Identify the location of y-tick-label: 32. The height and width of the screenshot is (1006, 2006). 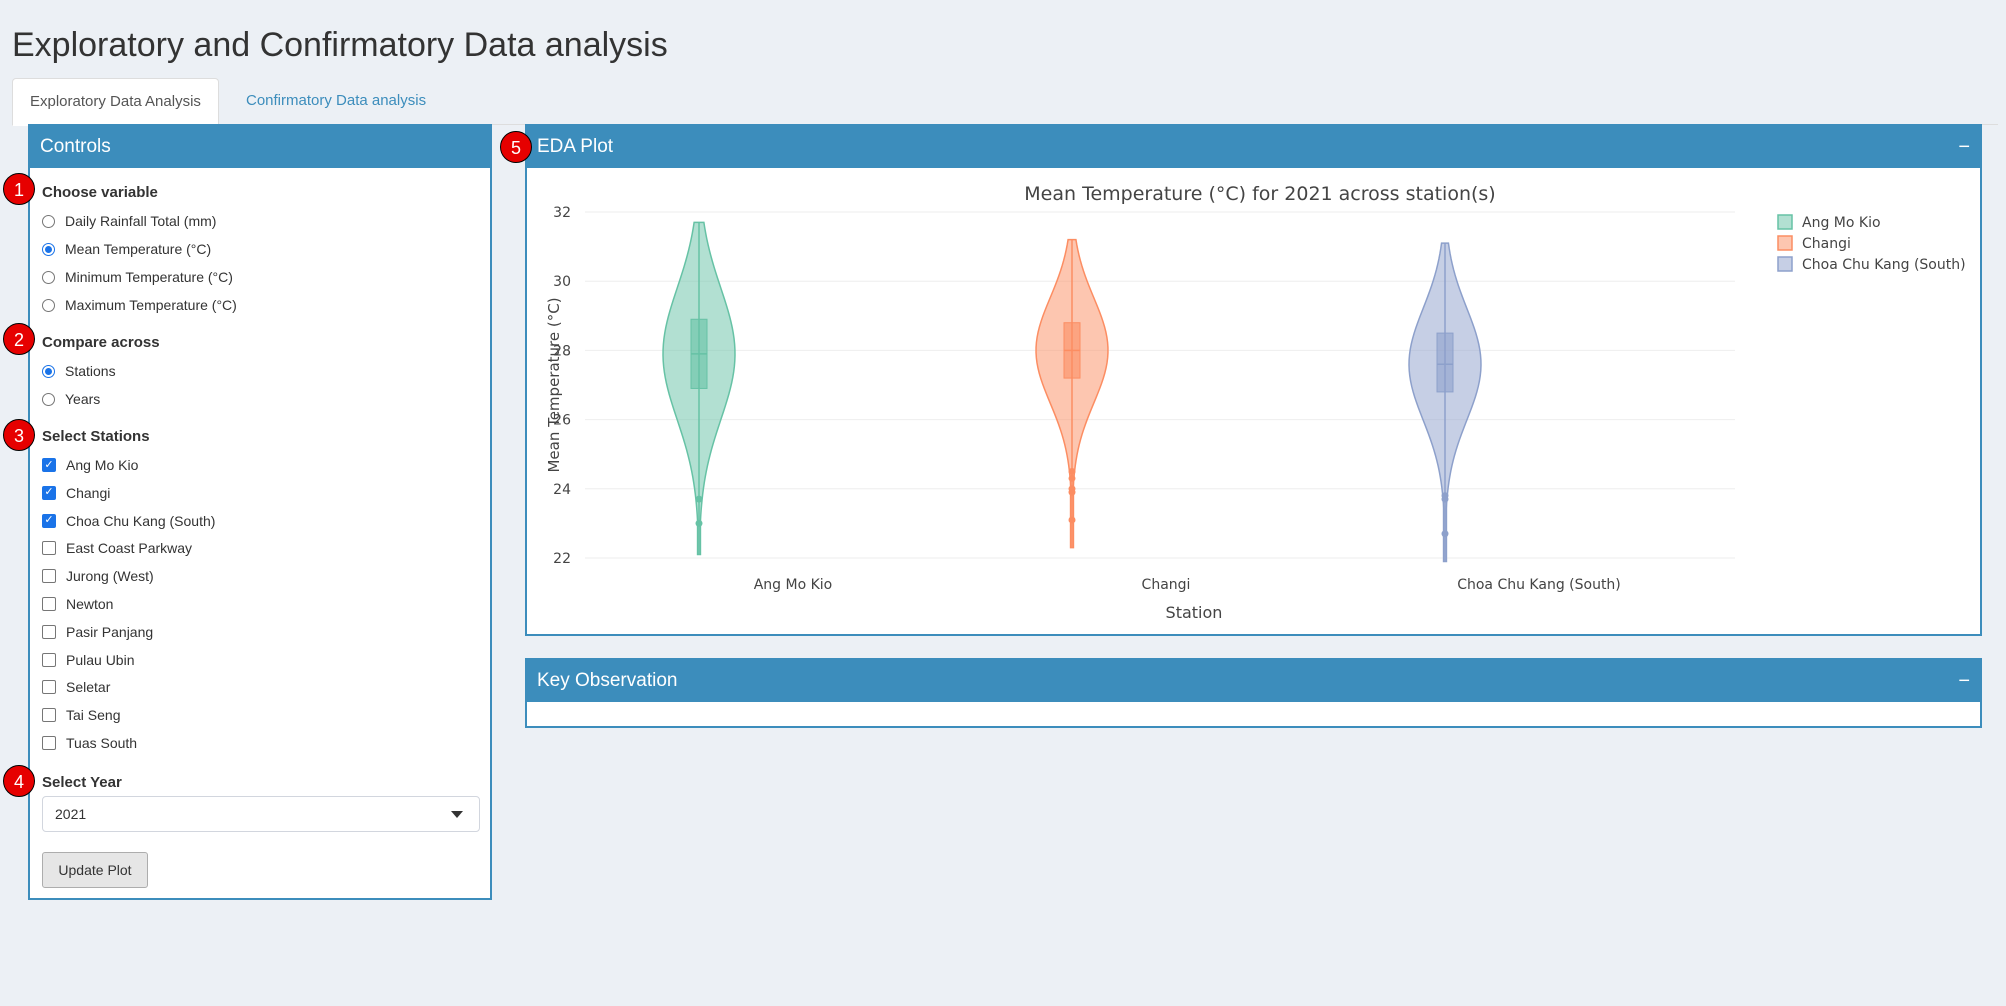
(562, 213).